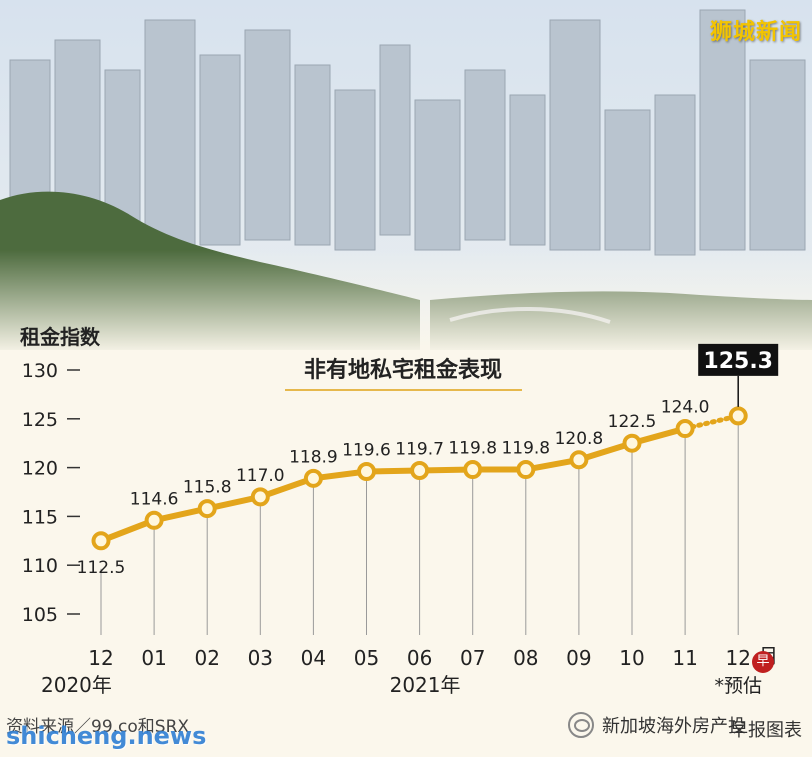 Image resolution: width=812 pixels, height=757 pixels. What do you see at coordinates (154, 499) in the screenshot?
I see `data-label: 114.6` at bounding box center [154, 499].